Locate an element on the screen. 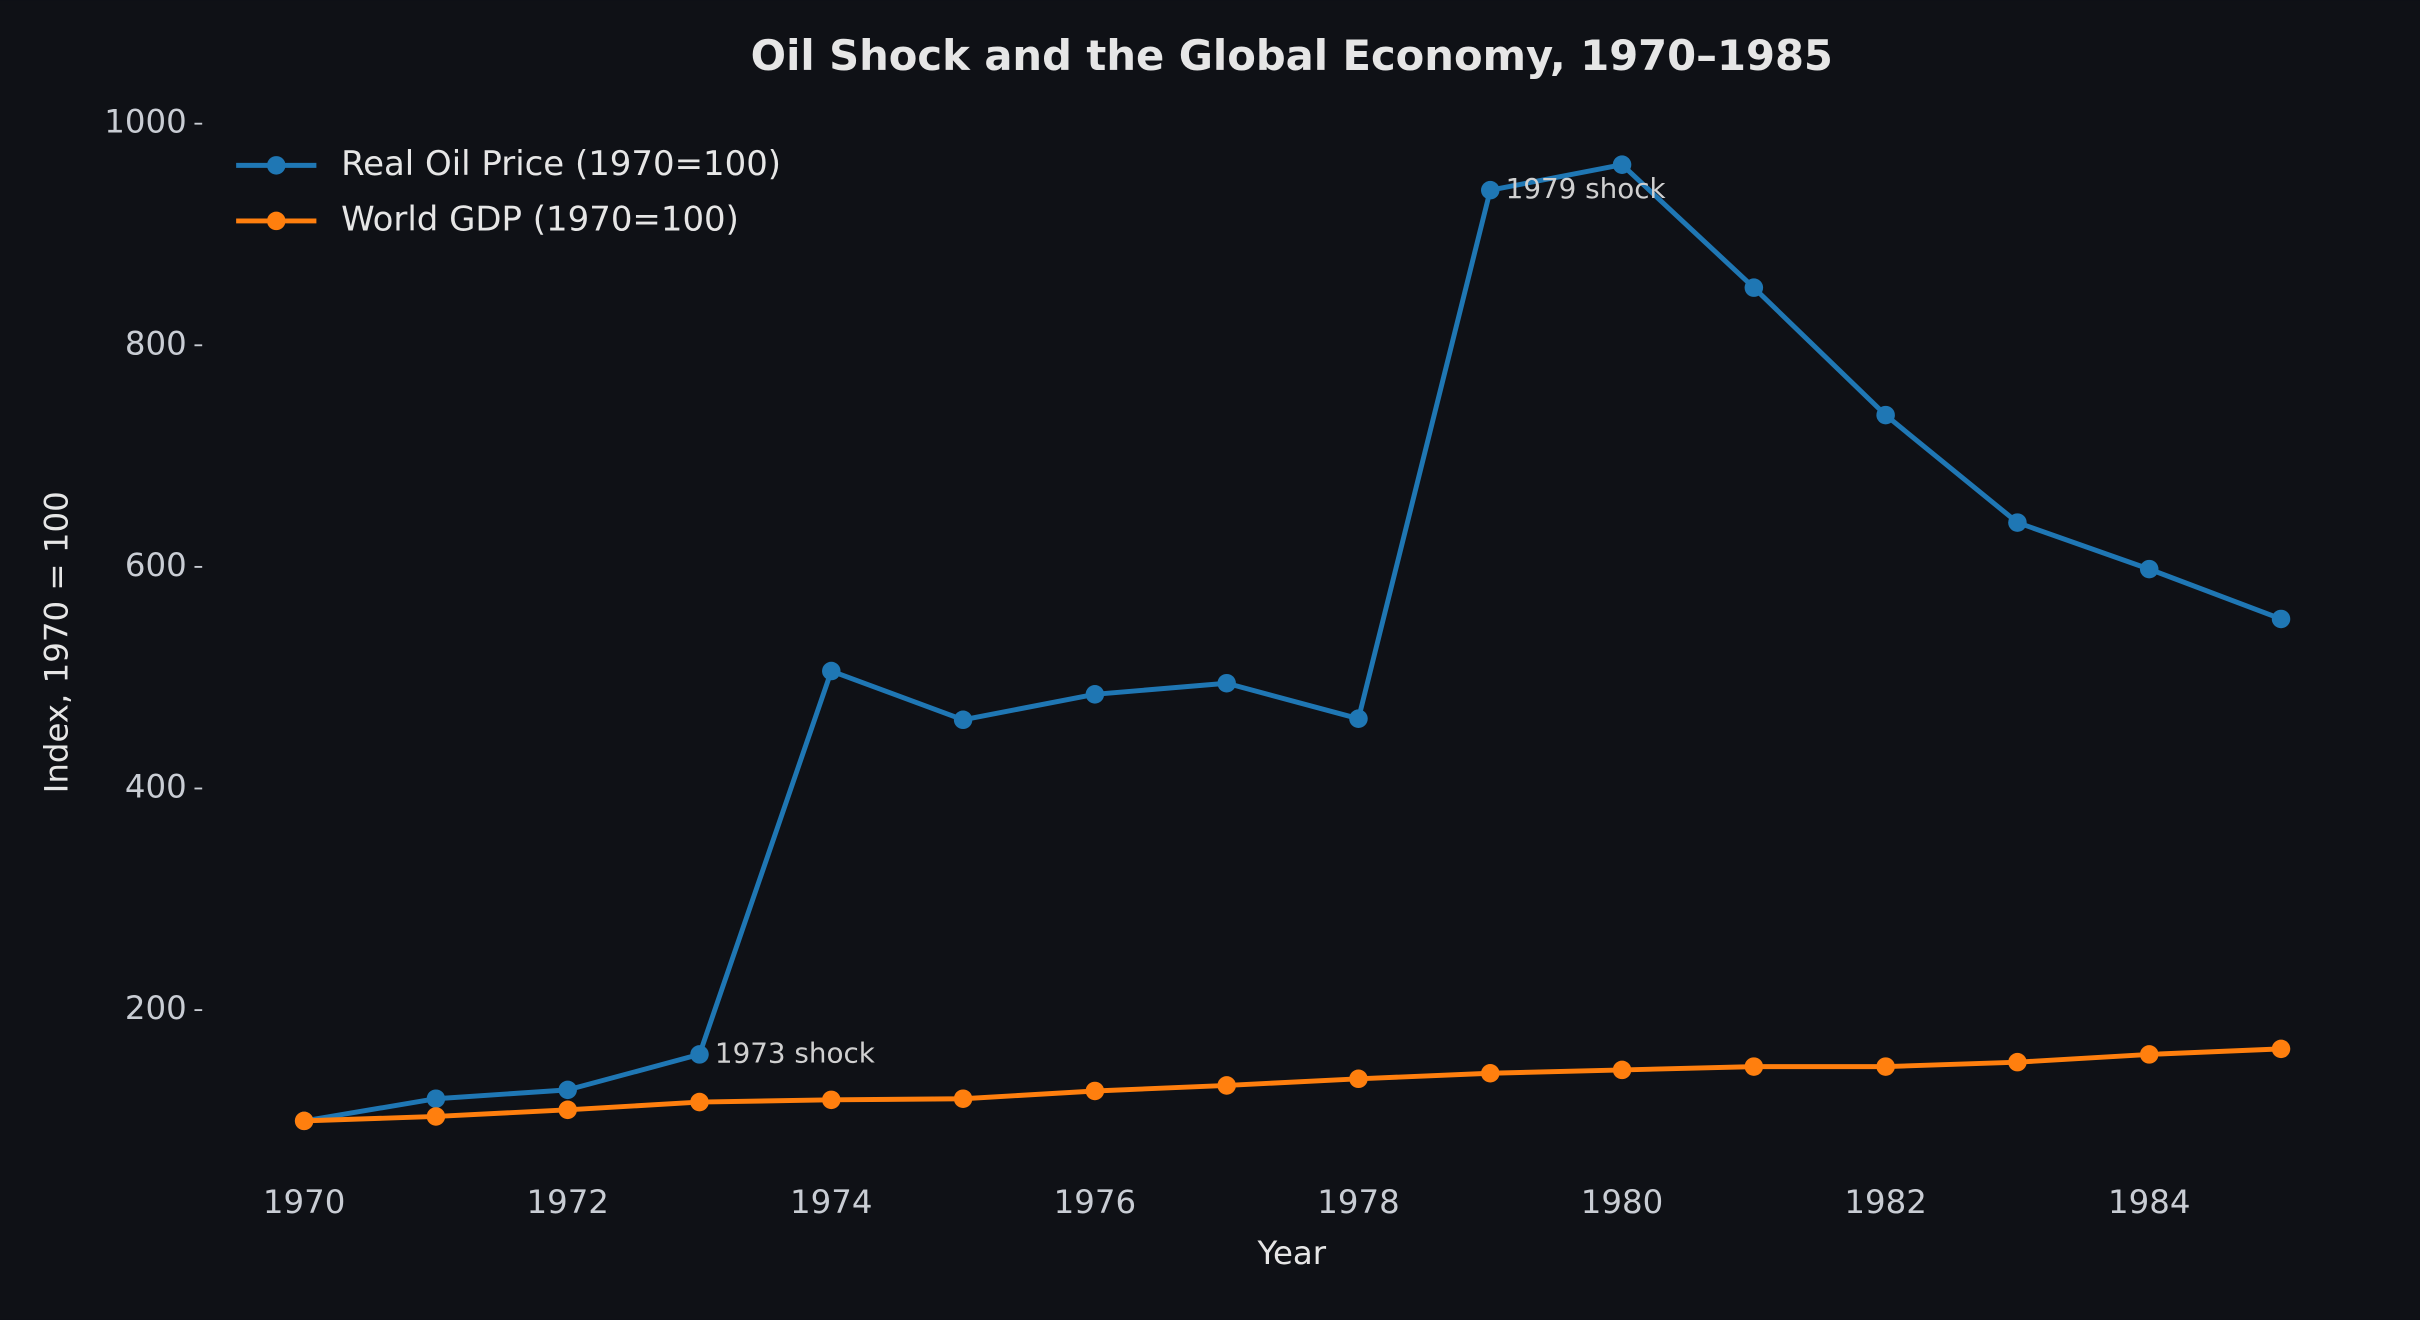 Image resolution: width=2420 pixels, height=1320 pixels. y-axis-label: Index, 1970 = 100 is located at coordinates (57, 642).